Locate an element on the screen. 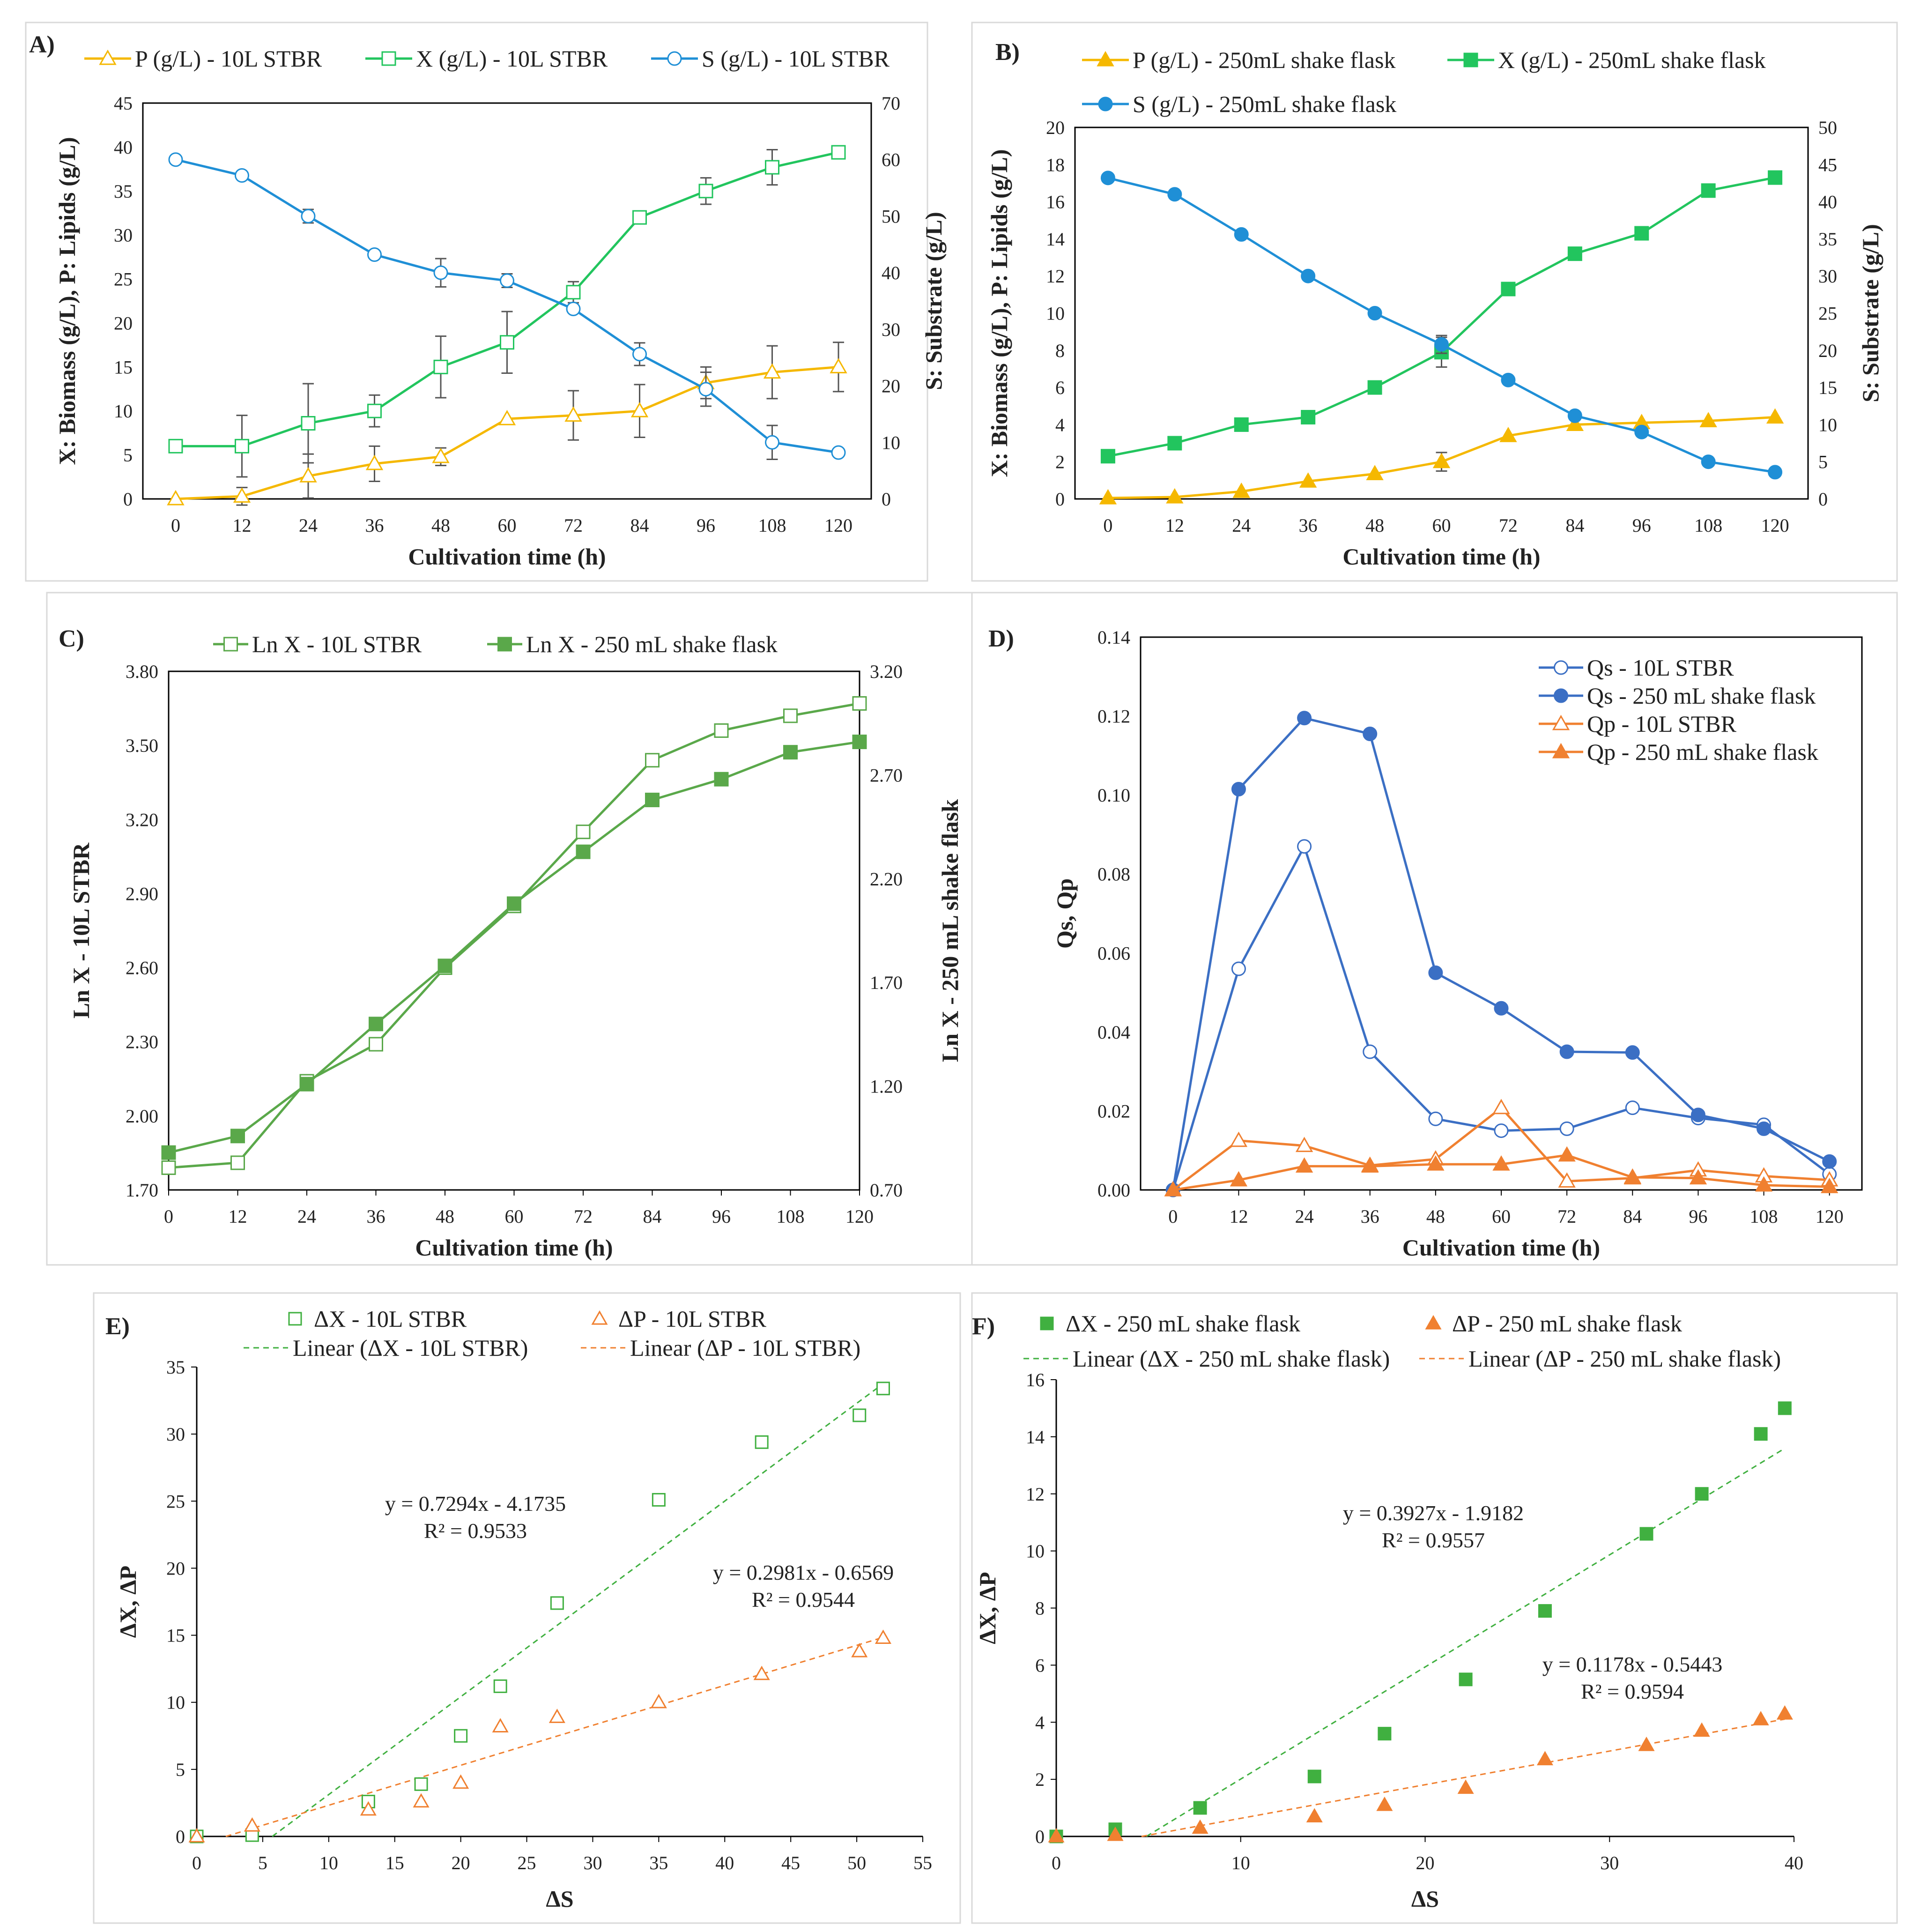 This screenshot has width=1920, height=1932. y-tick-label: 35 is located at coordinates (175, 1368).